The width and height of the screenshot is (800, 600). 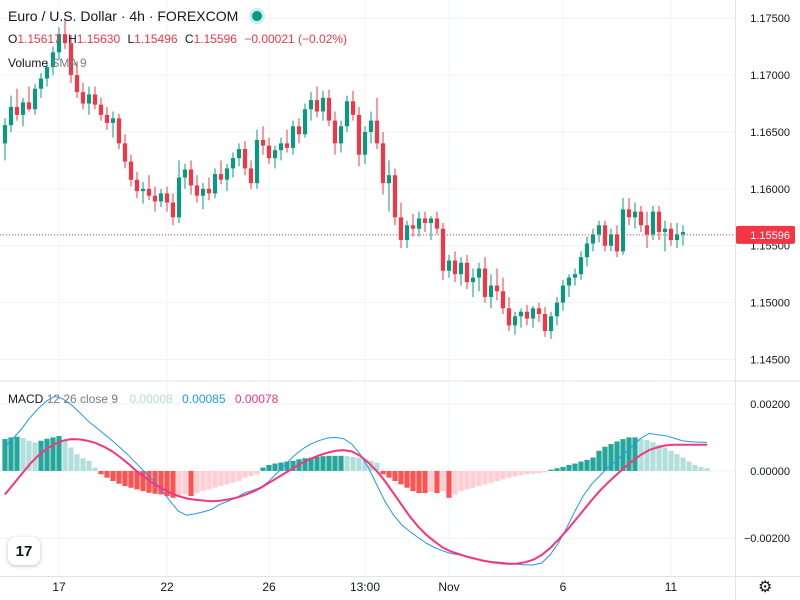 What do you see at coordinates (770, 19) in the screenshot?
I see `price-tick-label: 1.17500` at bounding box center [770, 19].